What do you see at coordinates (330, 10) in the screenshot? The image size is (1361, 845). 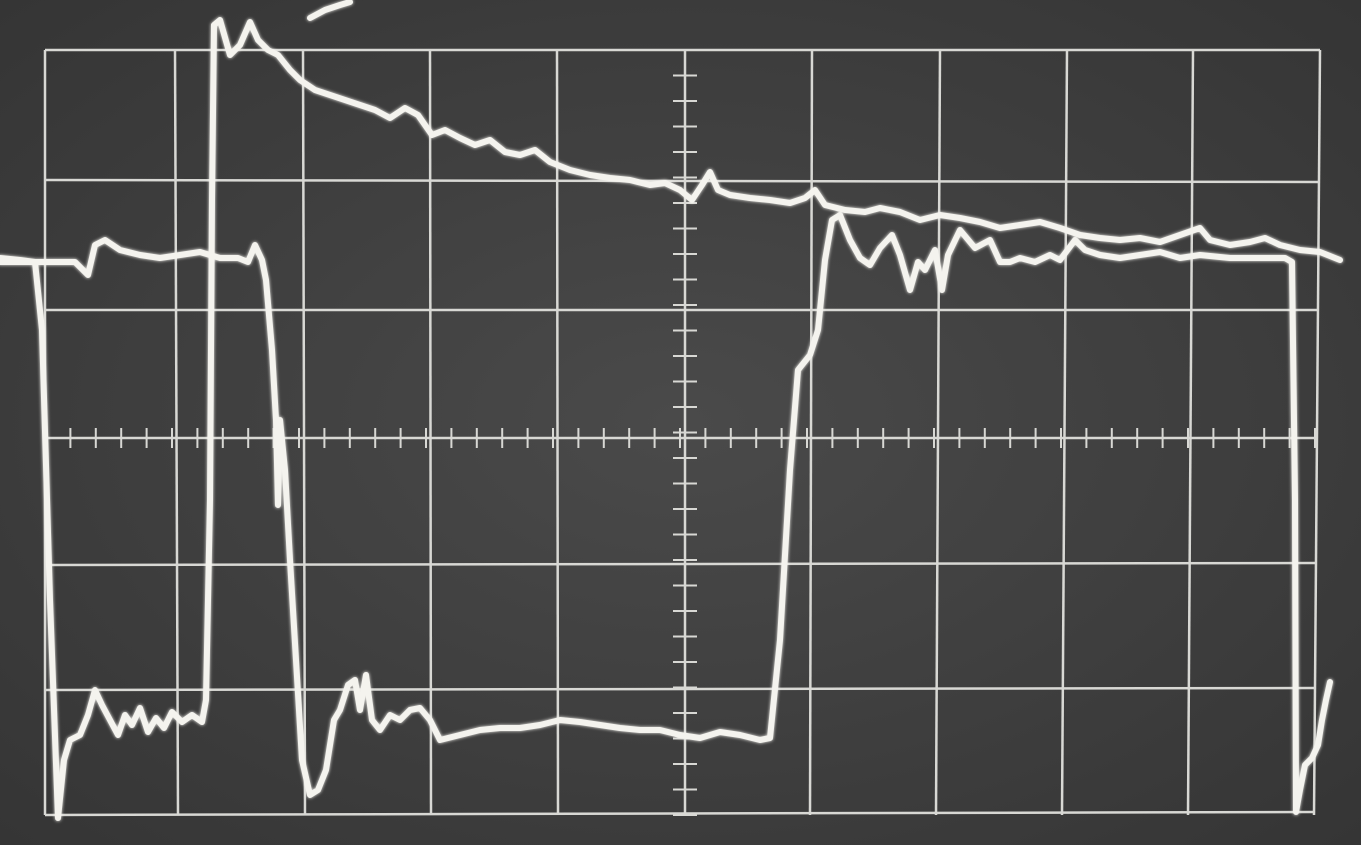 I see `trace-top` at bounding box center [330, 10].